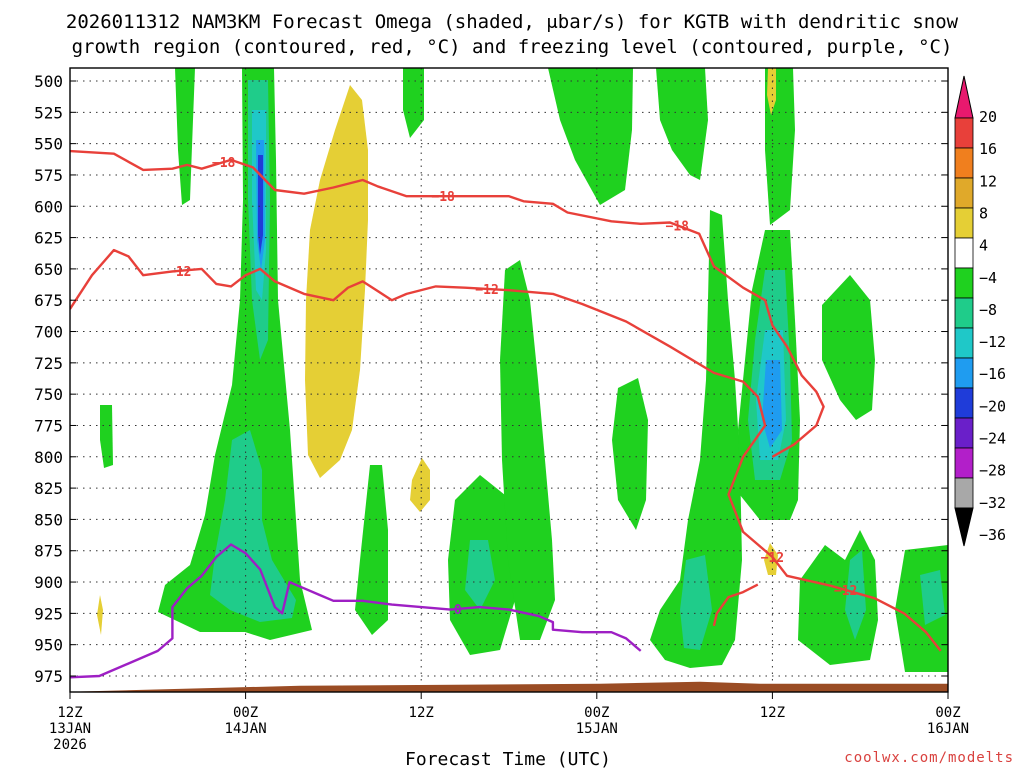  What do you see at coordinates (508, 758) in the screenshot?
I see `x-axis-label: Forecast Time (UTC)` at bounding box center [508, 758].